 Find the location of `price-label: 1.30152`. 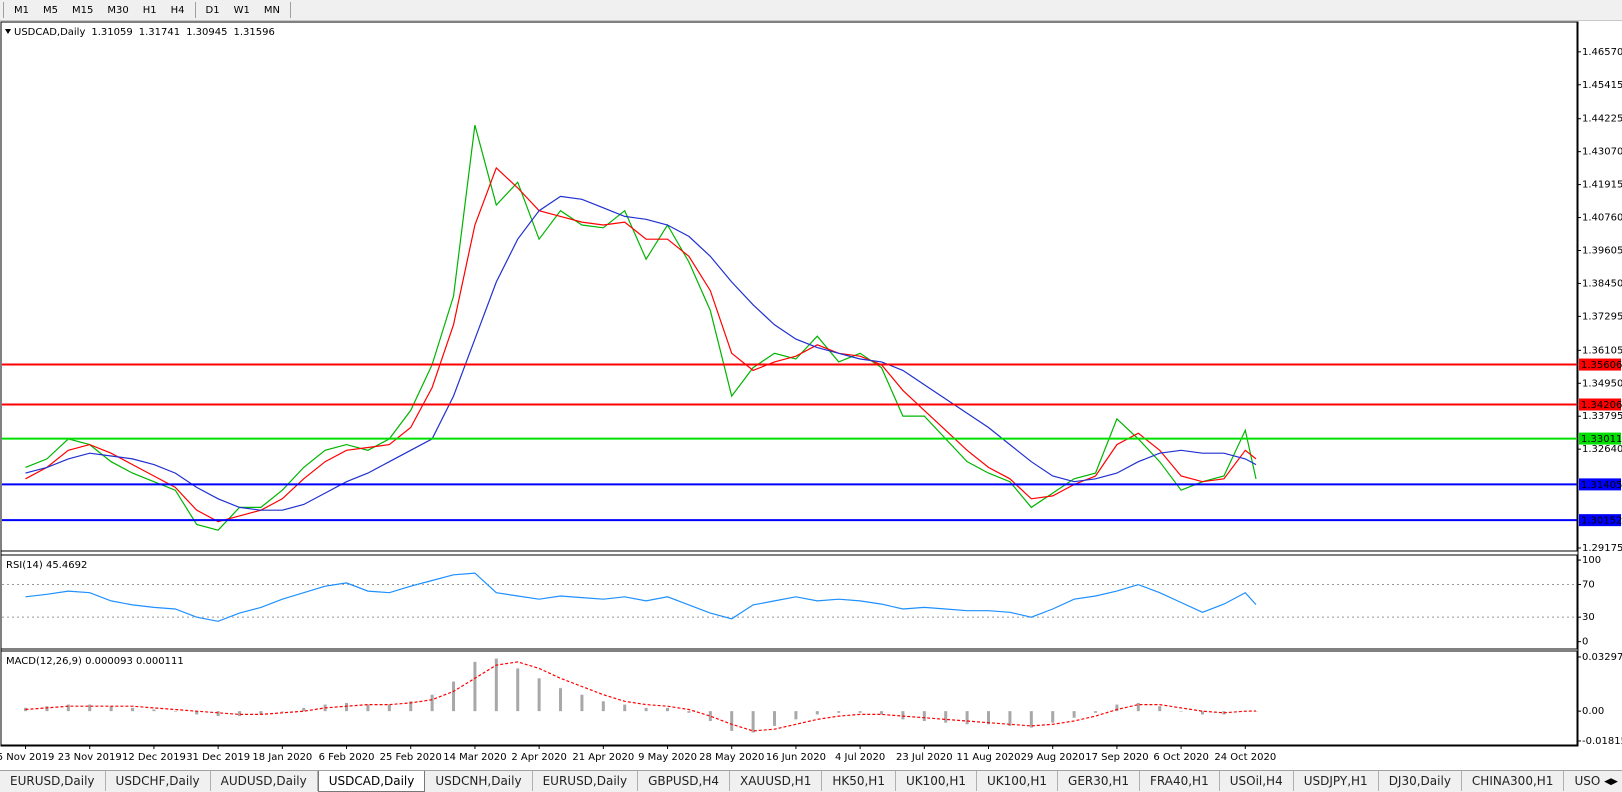

price-label: 1.30152 is located at coordinates (1601, 521).